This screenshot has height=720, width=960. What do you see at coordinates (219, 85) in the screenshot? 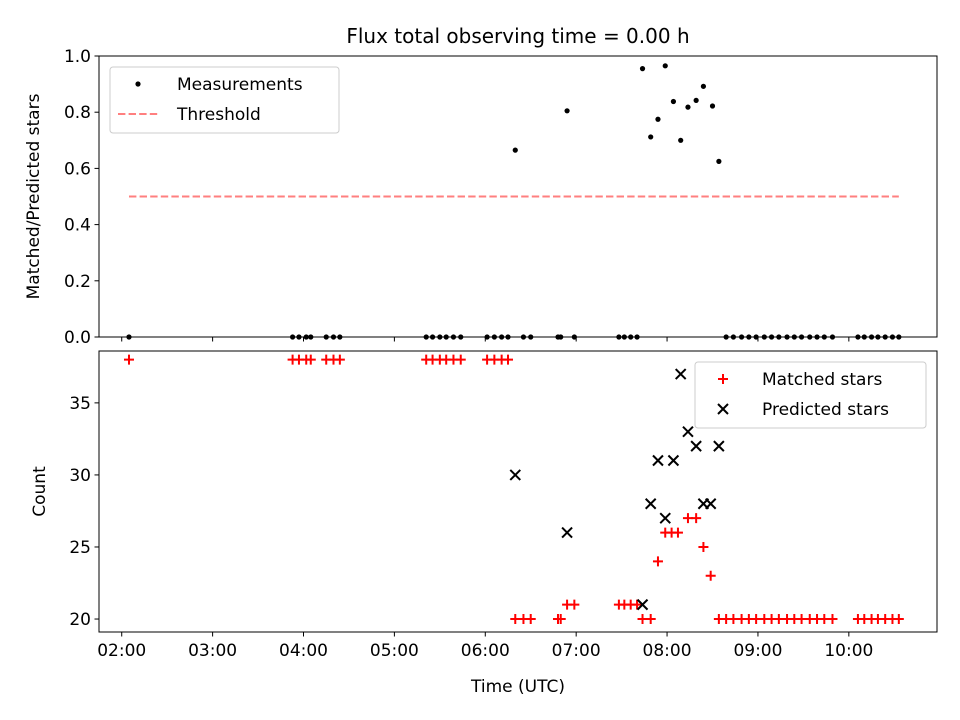
I see `legend-entry-measurements: Measurements` at bounding box center [219, 85].